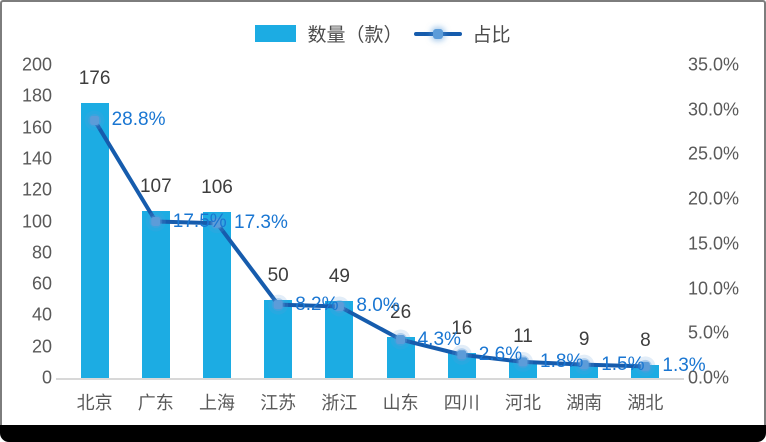 The image size is (766, 442). I want to click on x-axis-label: 上海, so click(217, 403).